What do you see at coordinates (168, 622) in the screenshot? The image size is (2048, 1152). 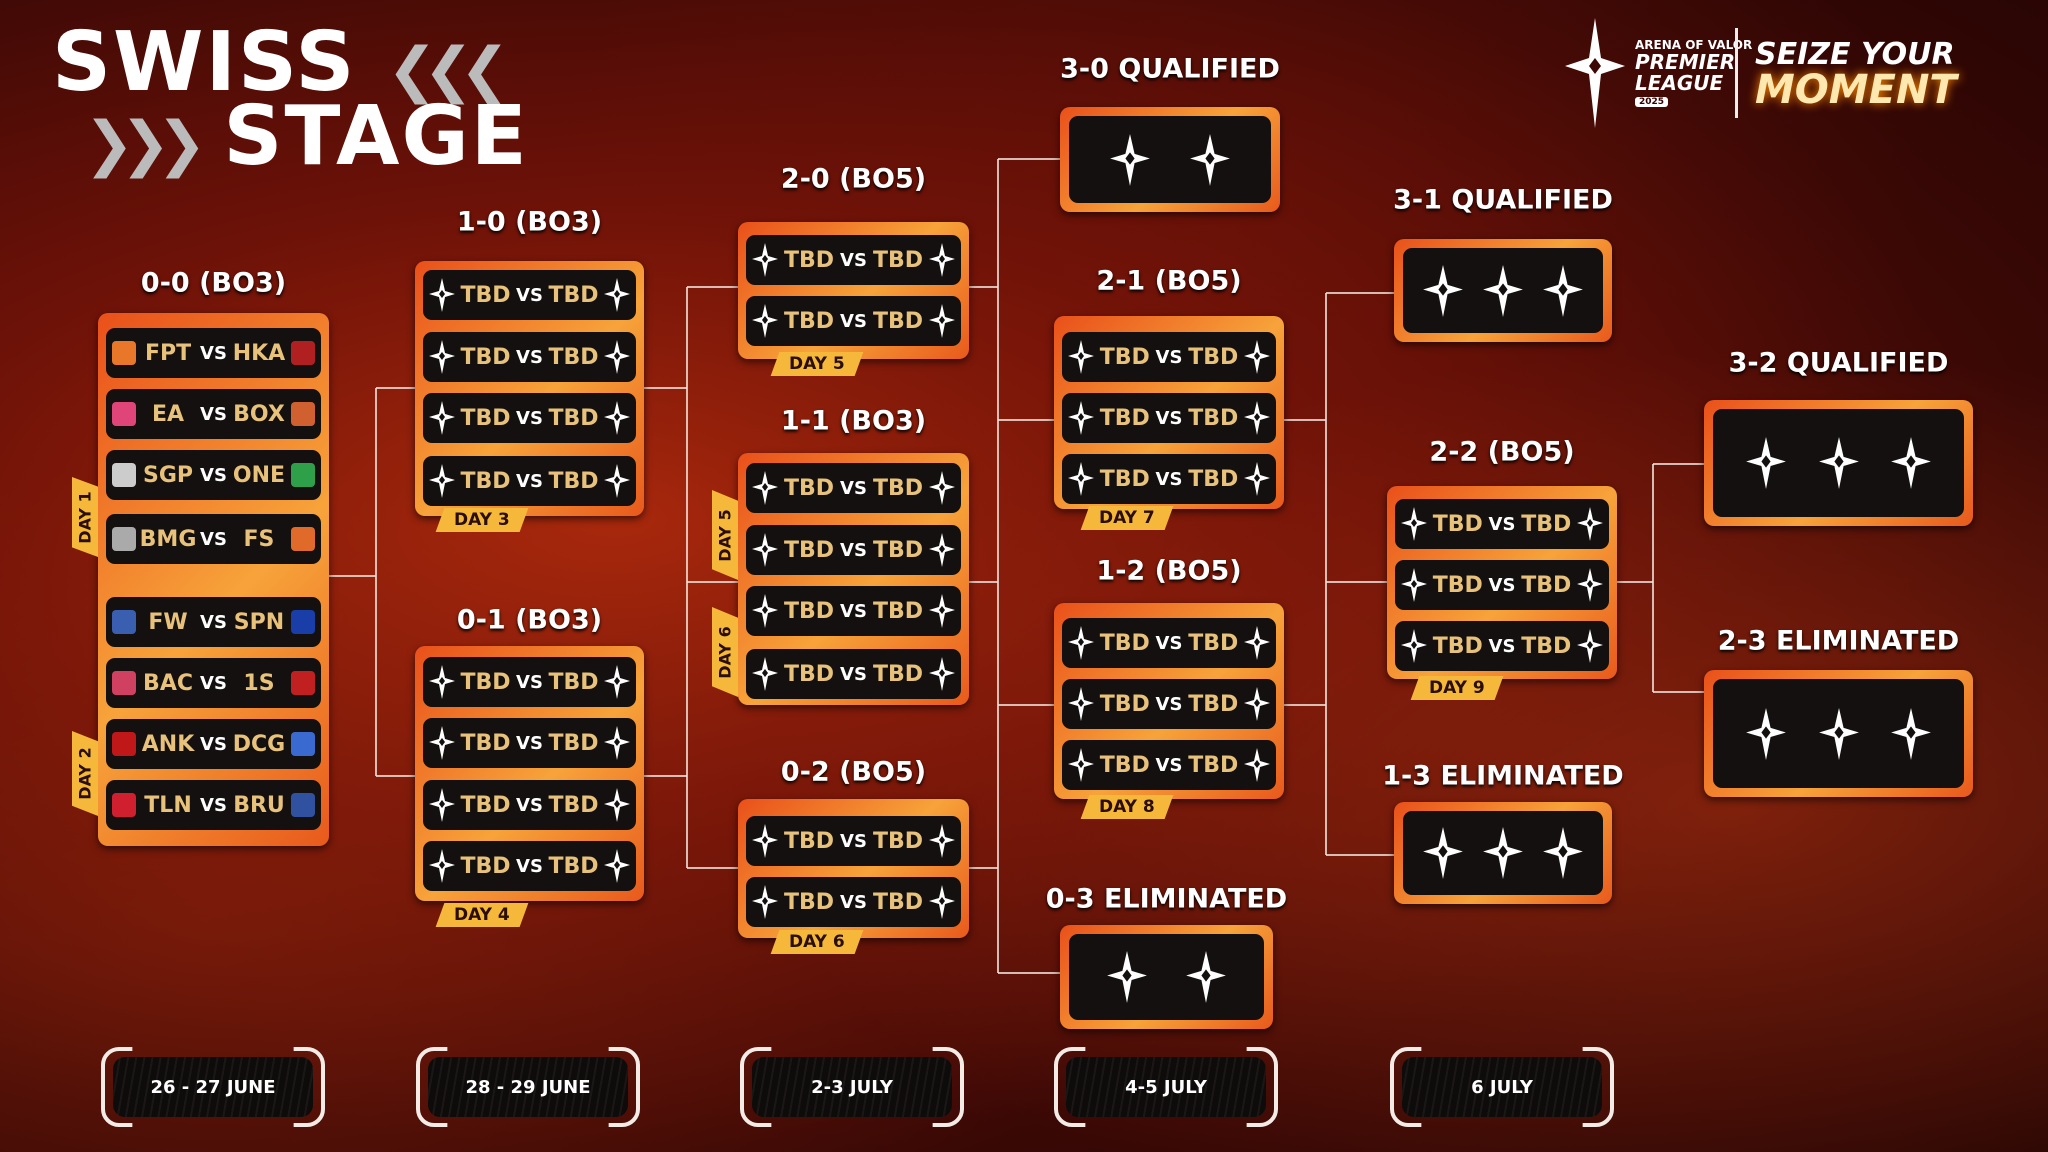 I see `team1-name: FW` at bounding box center [168, 622].